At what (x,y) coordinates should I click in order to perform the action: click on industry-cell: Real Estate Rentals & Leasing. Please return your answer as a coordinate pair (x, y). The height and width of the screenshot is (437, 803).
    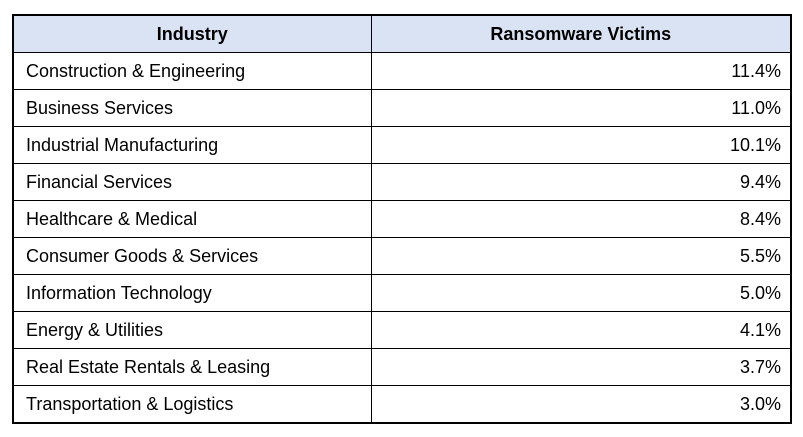
    Looking at the image, I should click on (192, 367).